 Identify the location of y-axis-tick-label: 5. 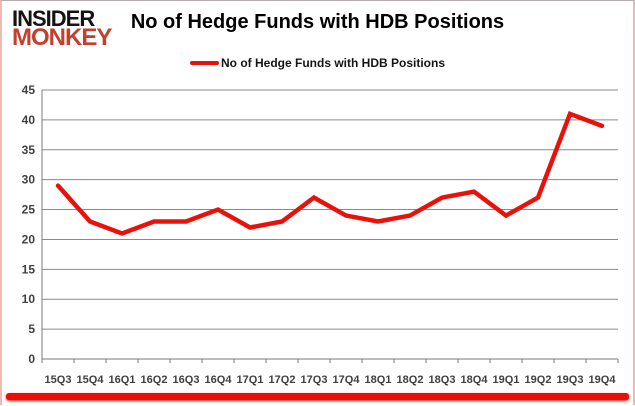
(31, 329).